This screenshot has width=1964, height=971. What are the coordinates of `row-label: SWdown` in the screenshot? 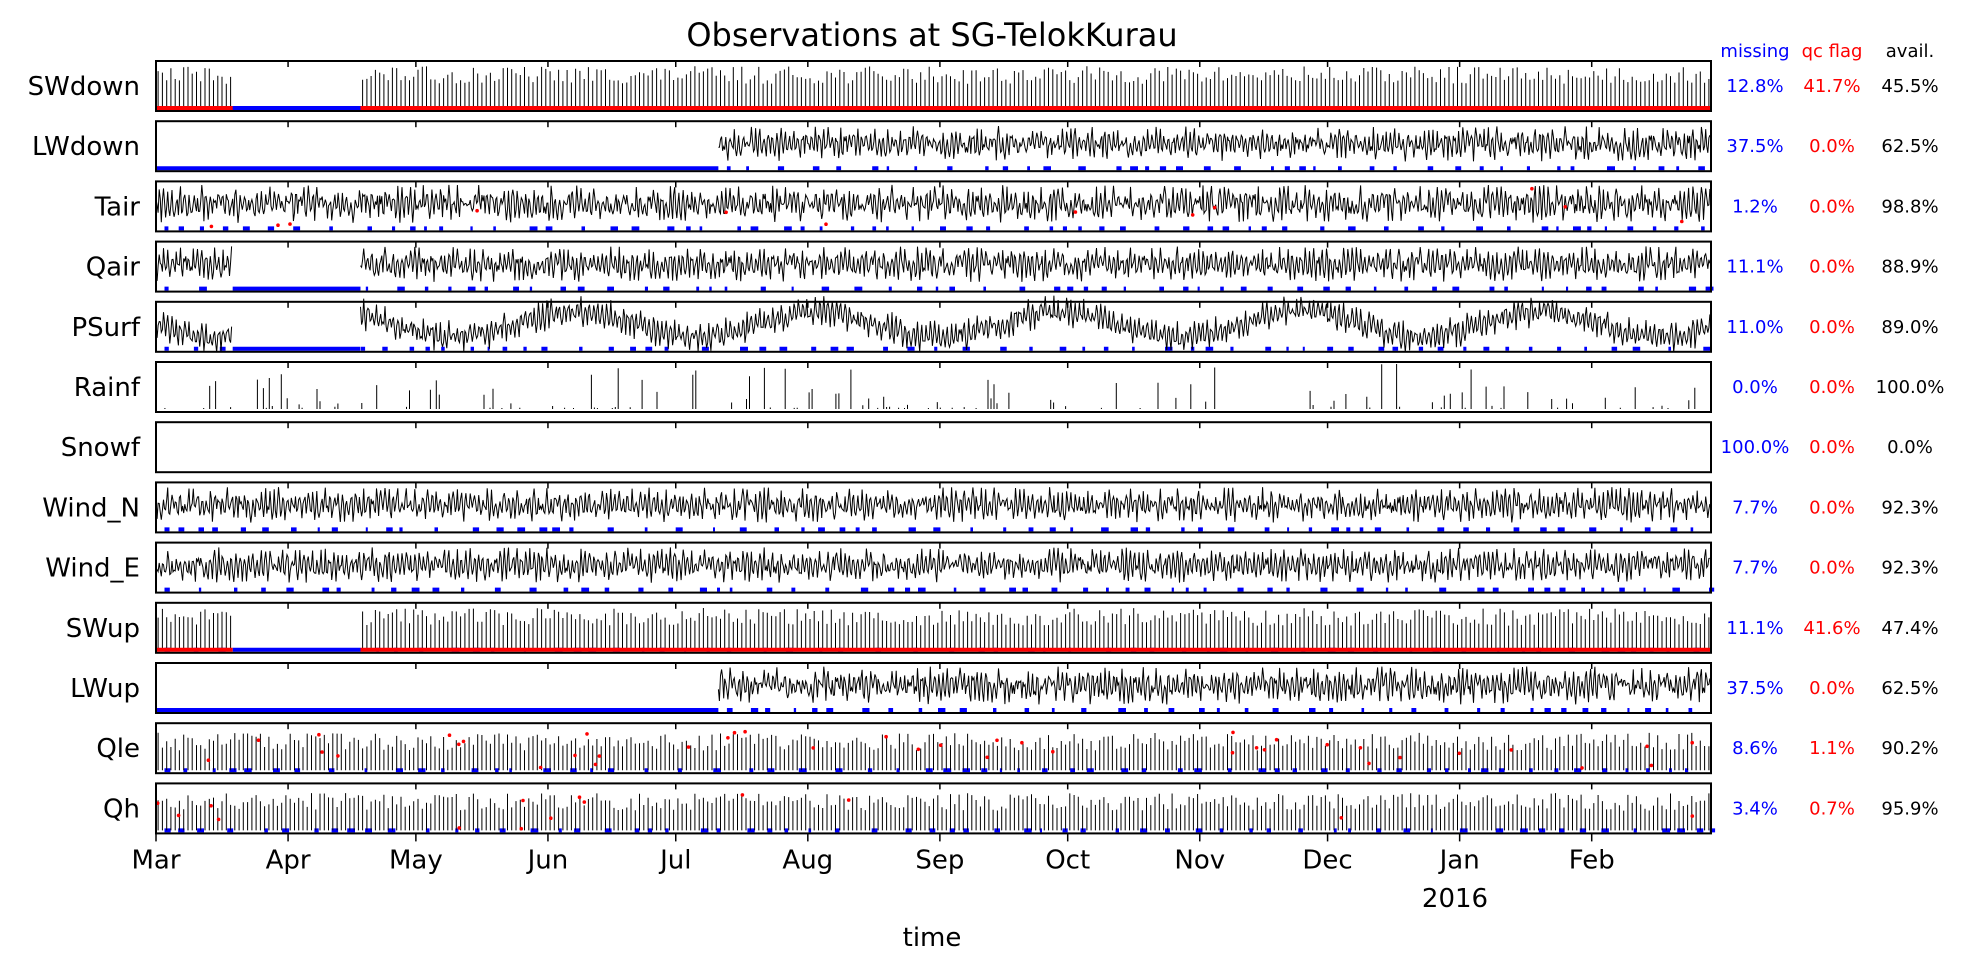 It's located at (84, 87).